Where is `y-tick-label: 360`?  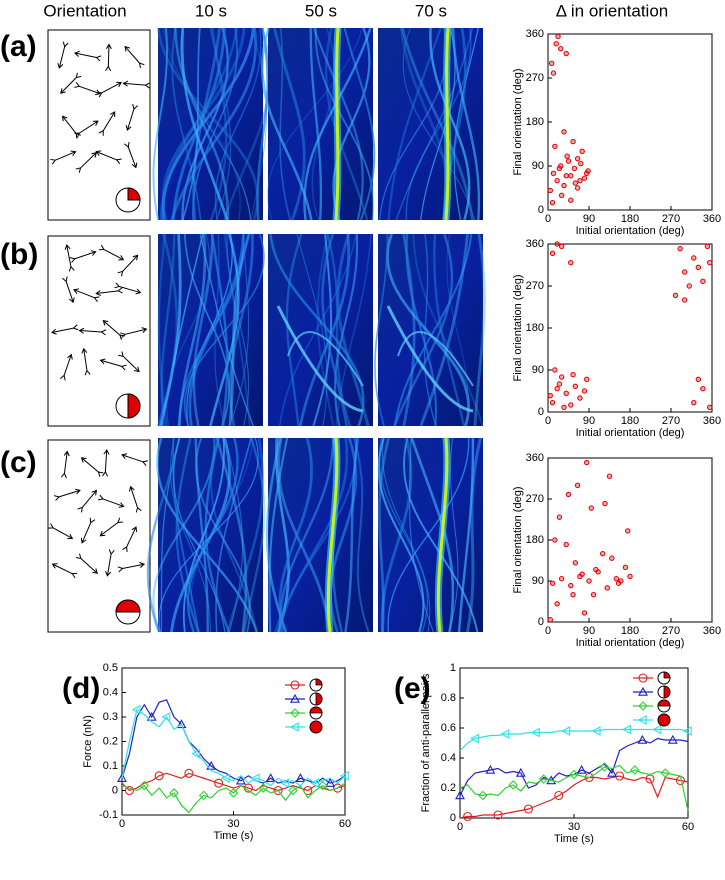
y-tick-label: 360 is located at coordinates (535, 34).